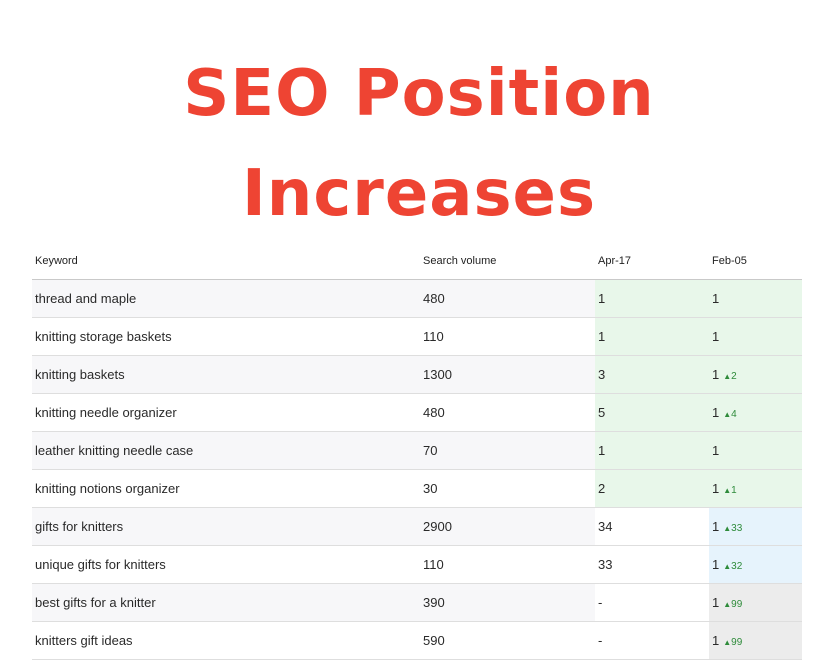  I want to click on keyword-cell: knitting baskets, so click(226, 374).